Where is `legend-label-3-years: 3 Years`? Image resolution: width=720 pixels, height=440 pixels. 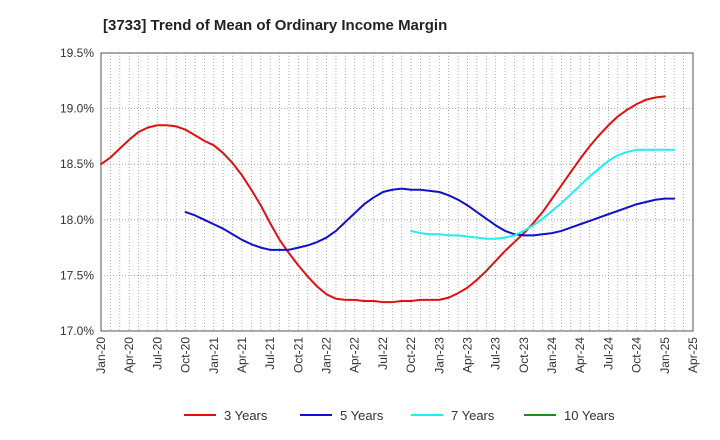
legend-label-3-years: 3 Years is located at coordinates (246, 415).